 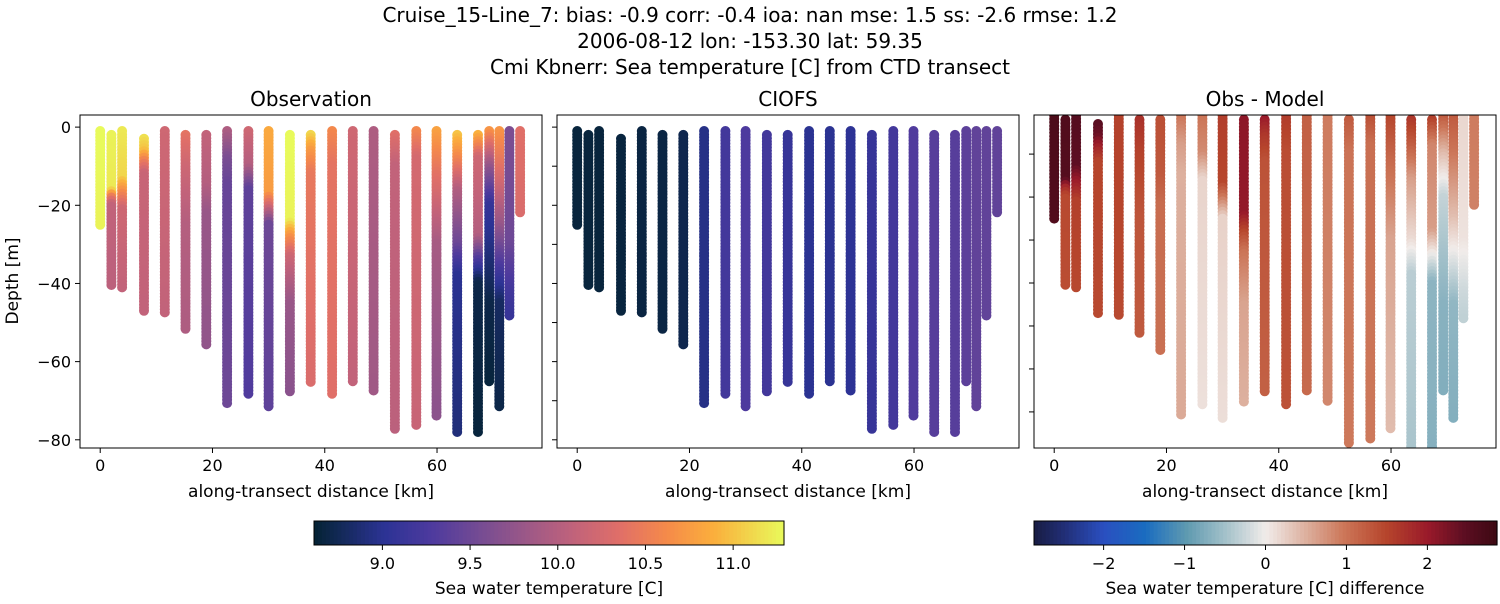 I want to click on obs-panel-title: Observation, so click(x=311, y=99).